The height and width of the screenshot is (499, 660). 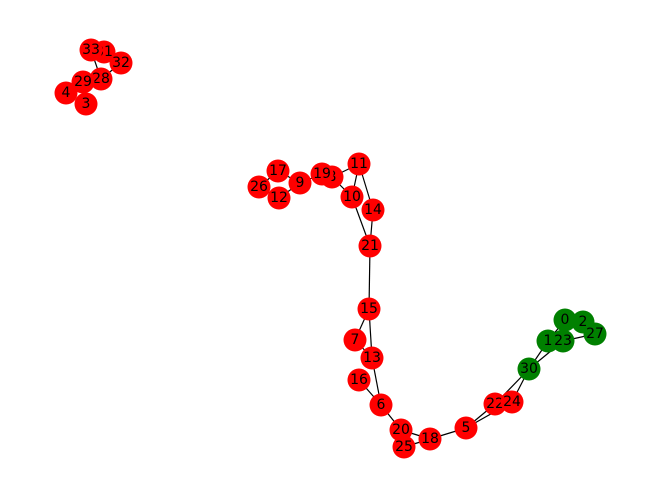 I want to click on node-label: 30, so click(x=529, y=369).